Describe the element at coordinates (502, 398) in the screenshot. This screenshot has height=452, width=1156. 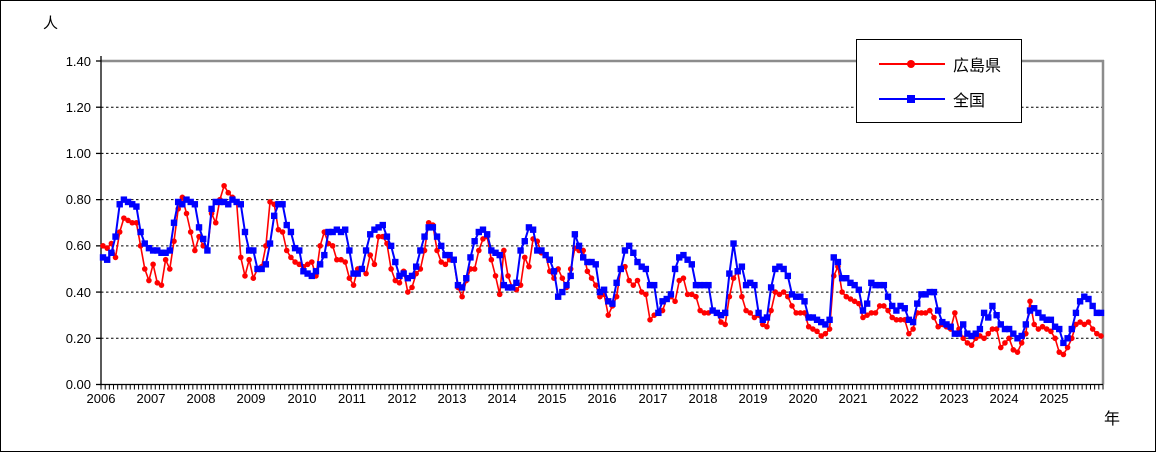
I see `x-tick-label: 2014` at that location.